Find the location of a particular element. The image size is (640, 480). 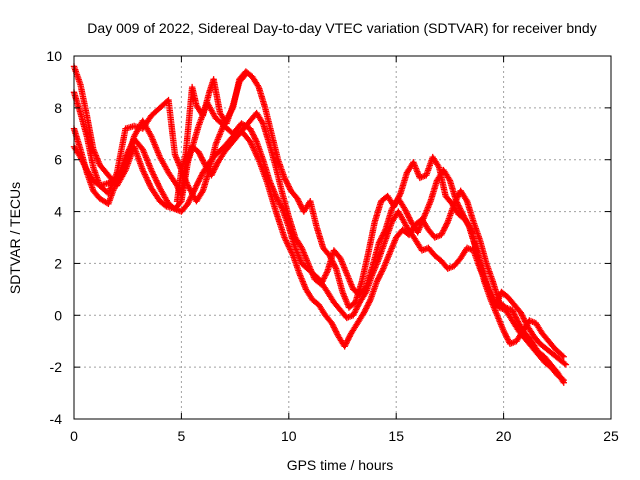

y-tick-label: -2 is located at coordinates (56, 367).